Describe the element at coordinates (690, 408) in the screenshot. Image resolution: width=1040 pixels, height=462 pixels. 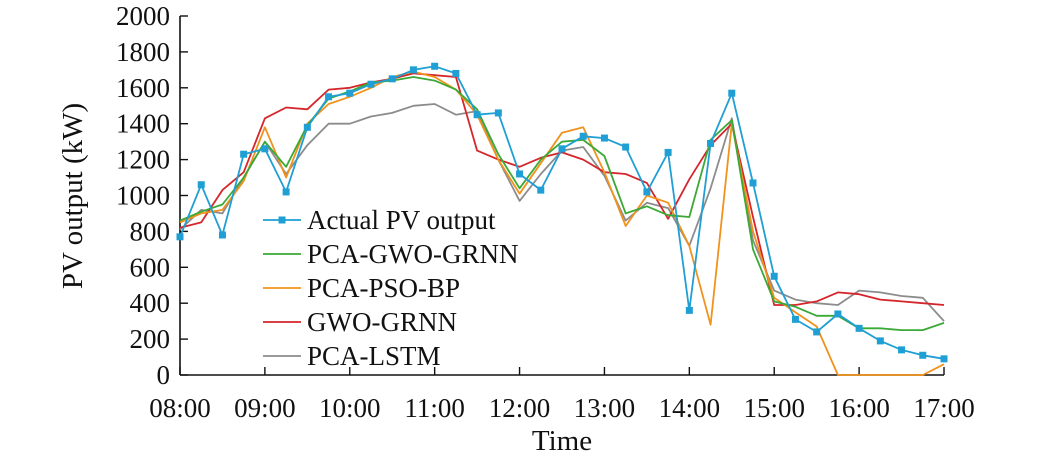
I see `x-tick-label: 14:00` at that location.